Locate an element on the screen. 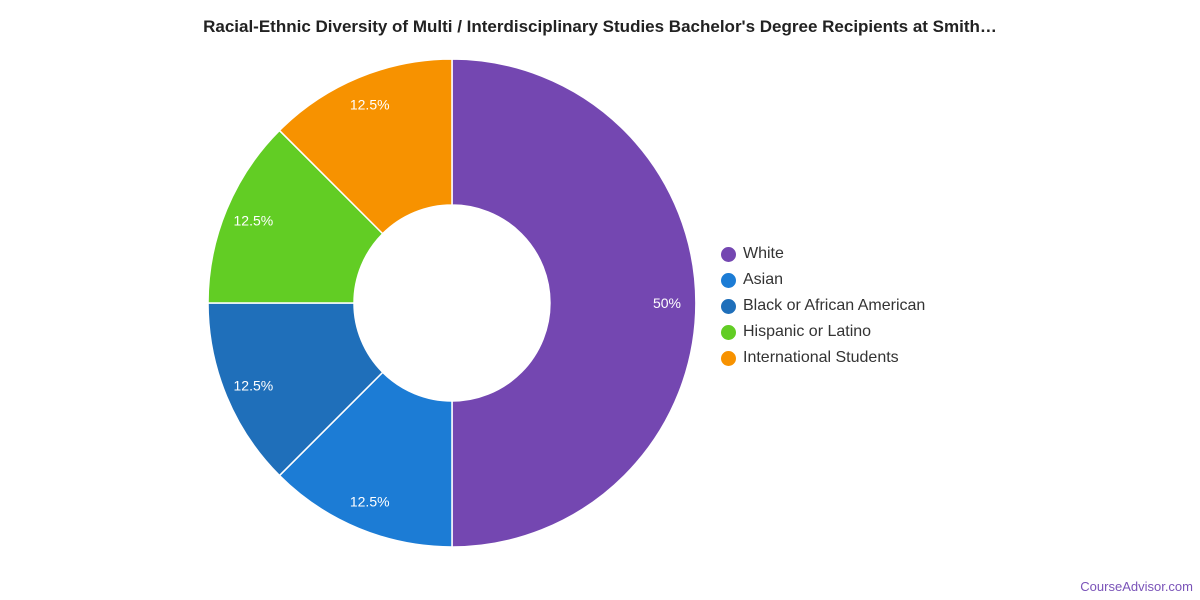 Image resolution: width=1200 pixels, height=600 pixels. legend-item: Hispanic or Latino is located at coordinates (823, 332).